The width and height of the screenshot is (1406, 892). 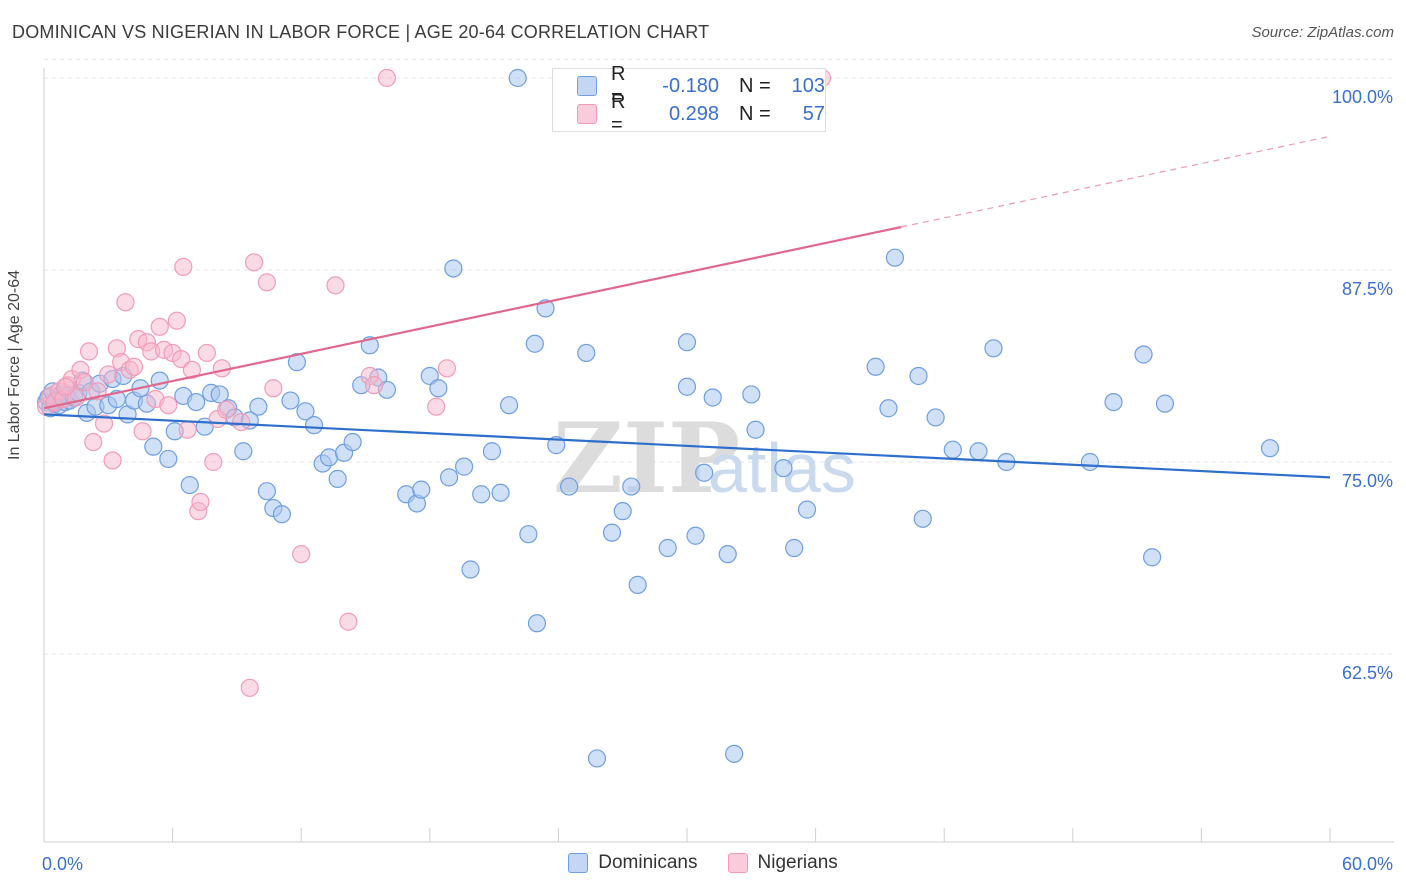 What do you see at coordinates (1367, 864) in the screenshot?
I see `x-tick-label: 60.0%` at bounding box center [1367, 864].